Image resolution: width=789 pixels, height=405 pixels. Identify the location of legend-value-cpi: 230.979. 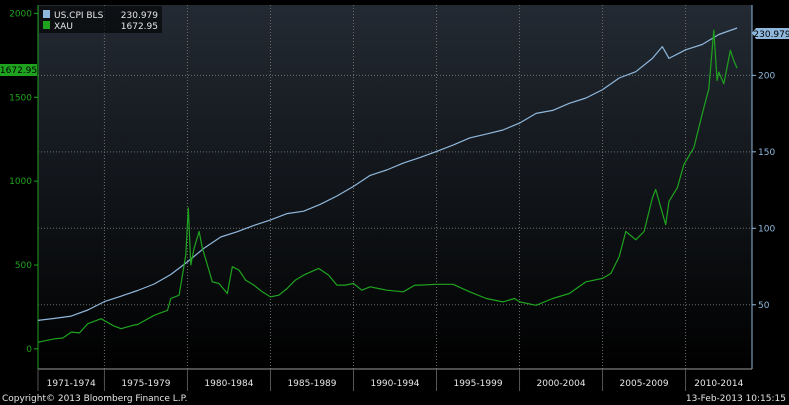
(139, 16).